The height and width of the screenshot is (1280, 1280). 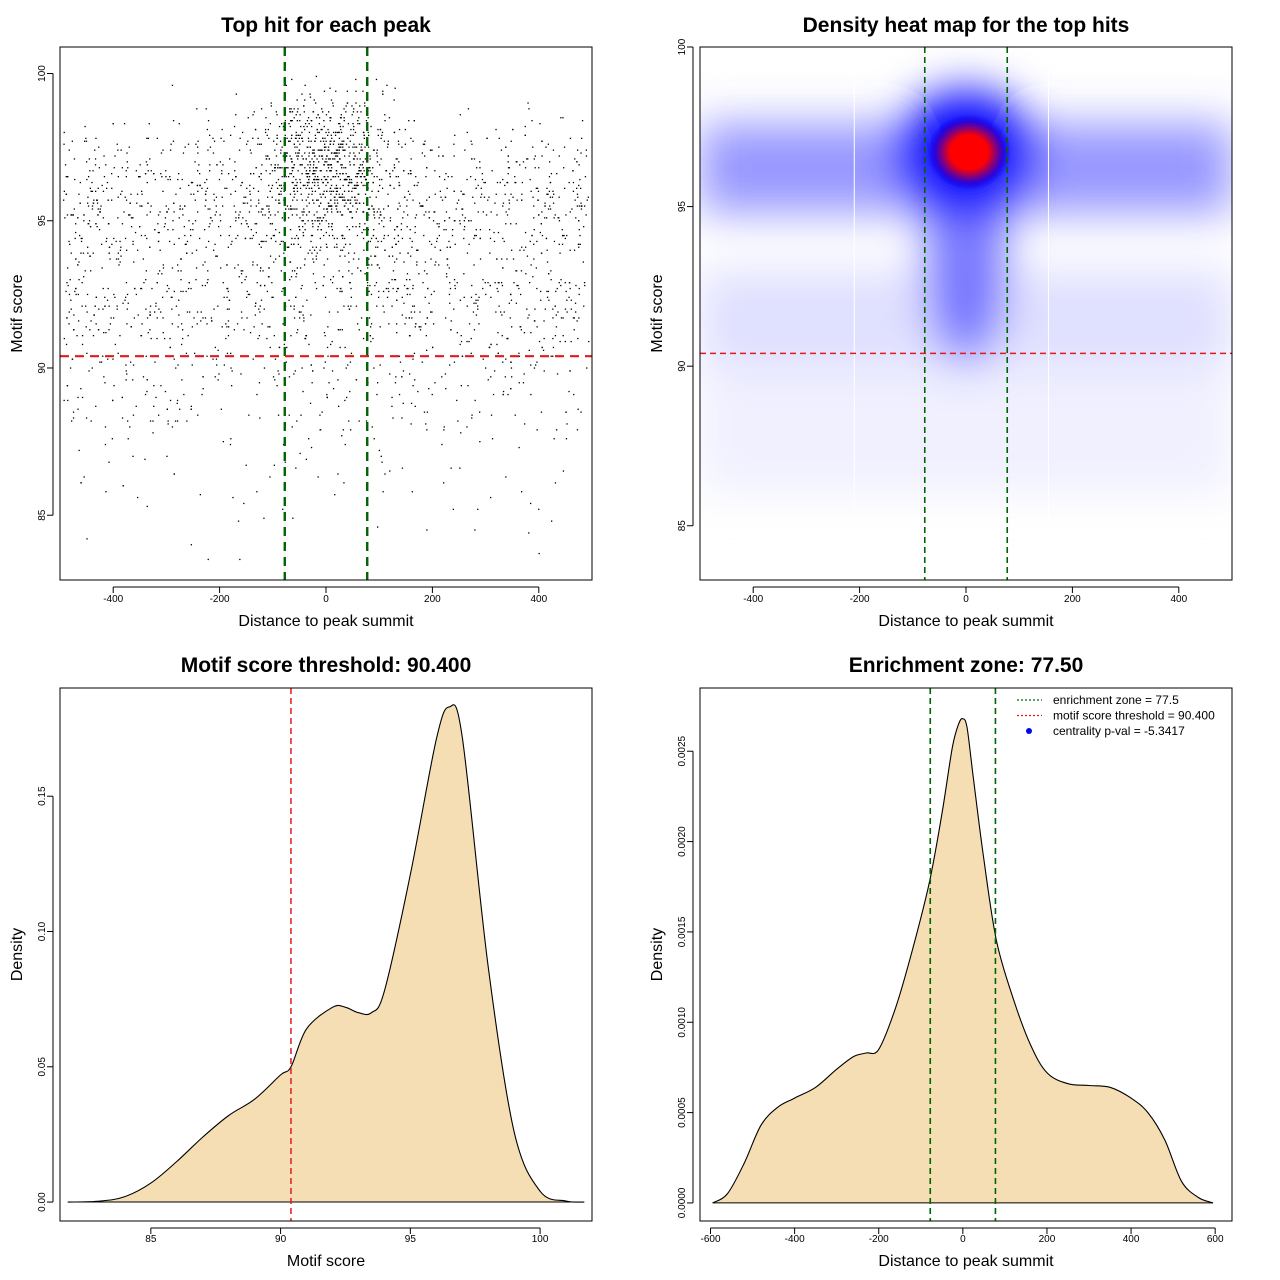 I want to click on x-tick-label: -200, so click(x=879, y=1239).